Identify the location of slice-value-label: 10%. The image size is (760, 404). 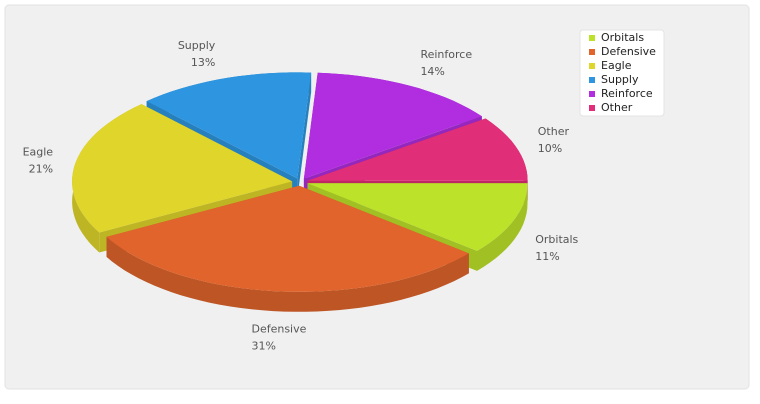
(550, 148).